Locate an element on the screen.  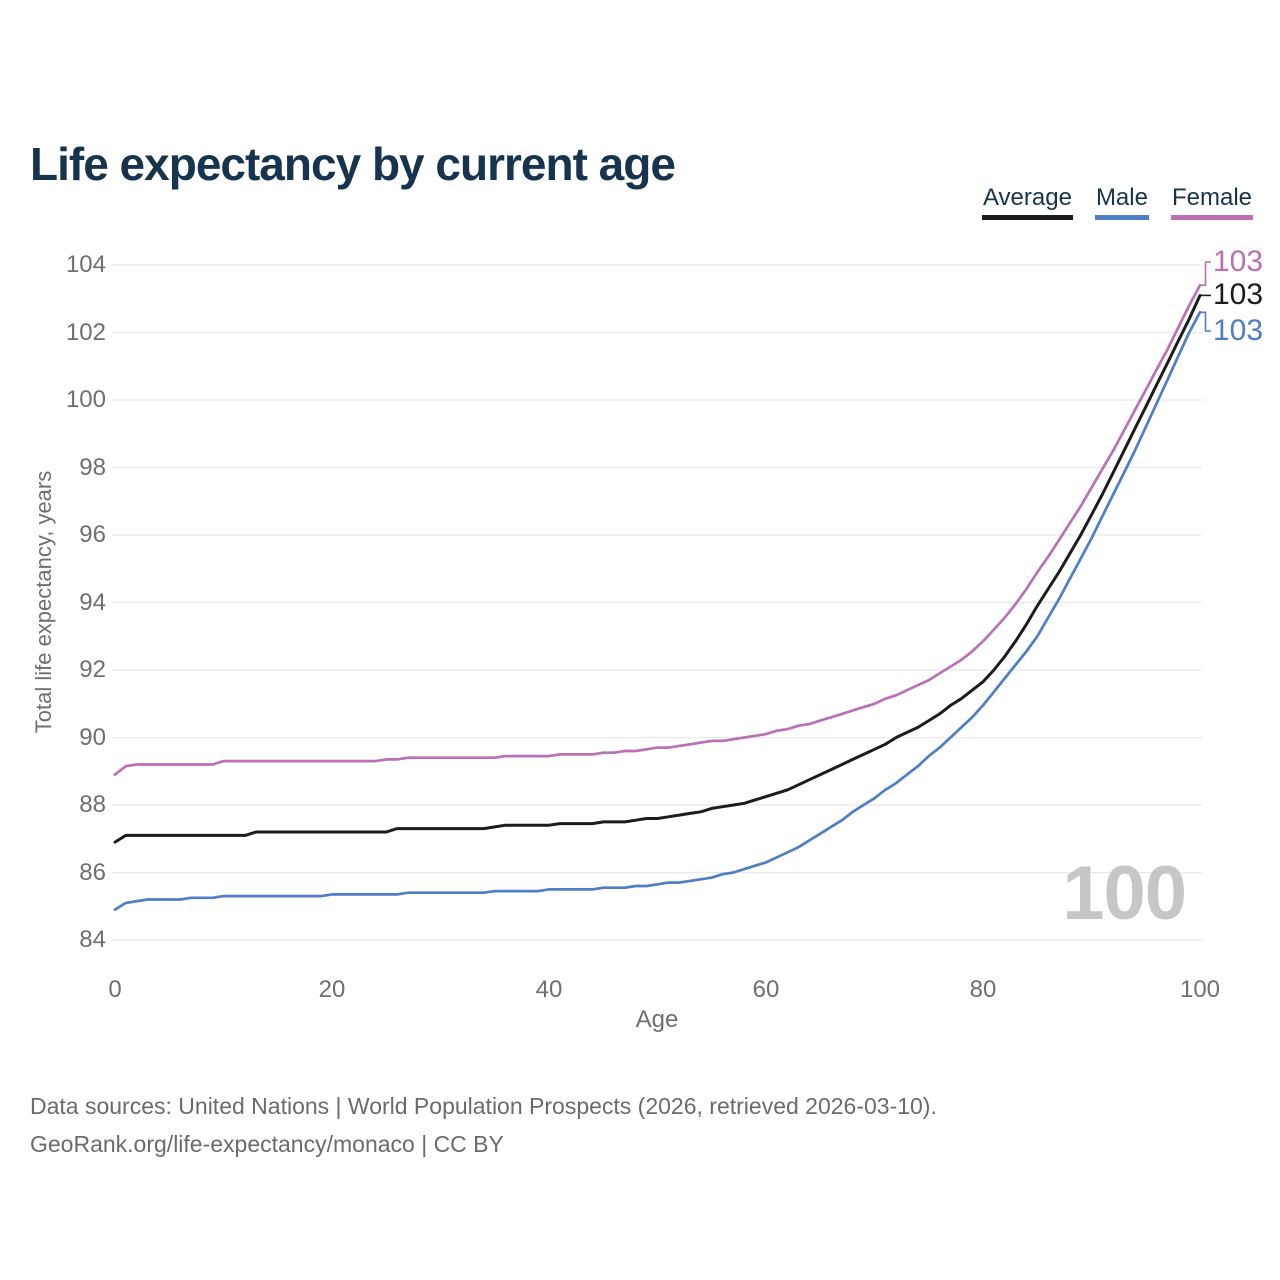
legend: Average Male Female is located at coordinates (1117, 202).